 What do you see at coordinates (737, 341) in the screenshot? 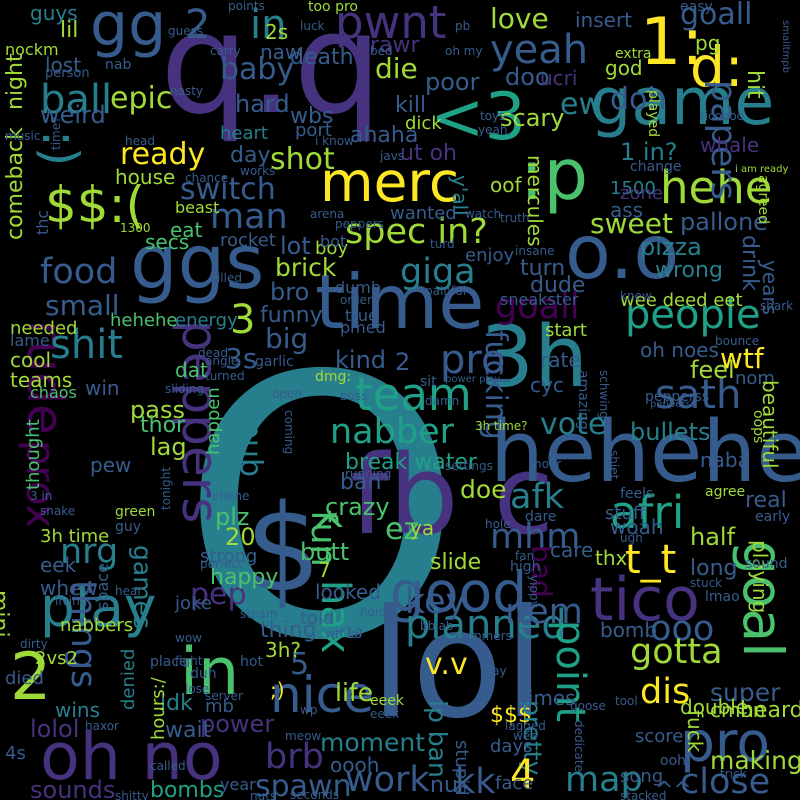
I see `cloud-word: bounce` at bounding box center [737, 341].